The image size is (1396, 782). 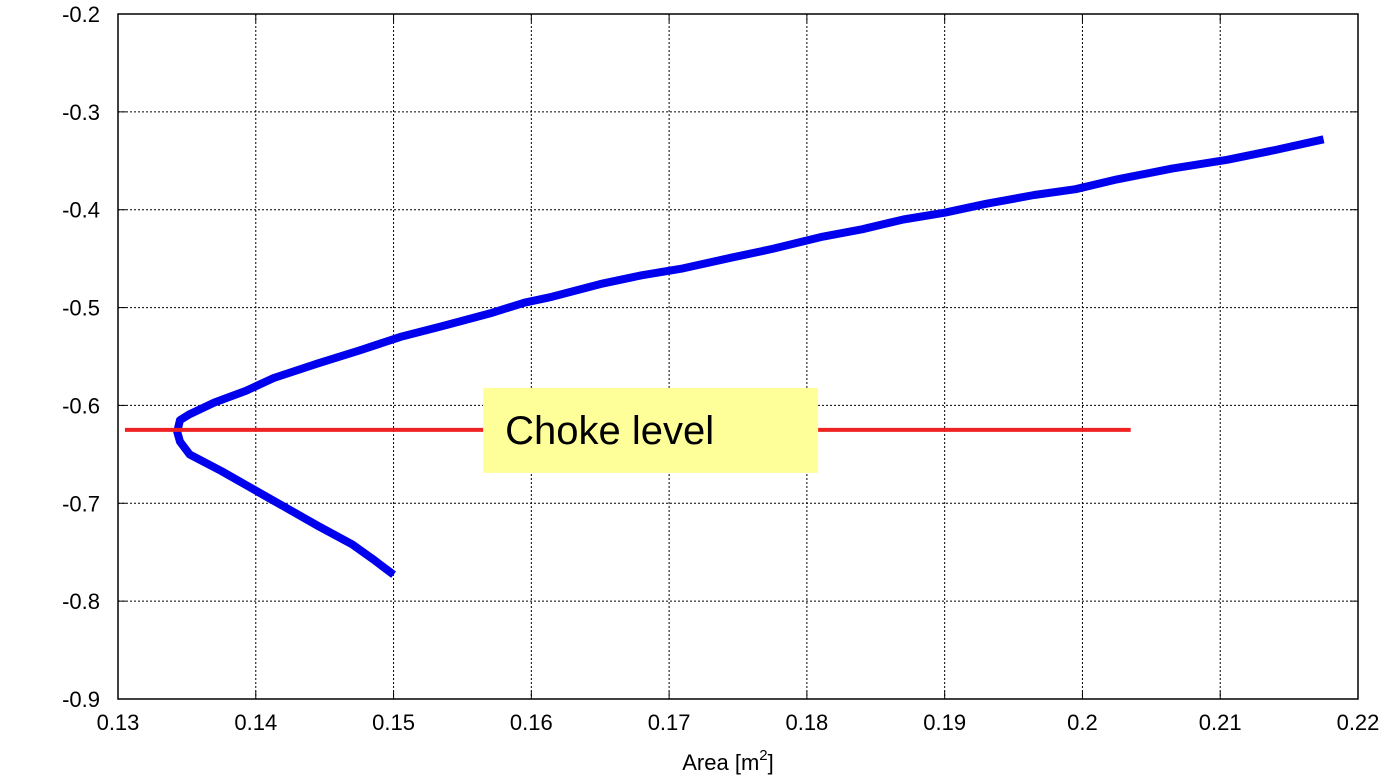 I want to click on y-tick-label: -0.3, so click(x=81, y=112).